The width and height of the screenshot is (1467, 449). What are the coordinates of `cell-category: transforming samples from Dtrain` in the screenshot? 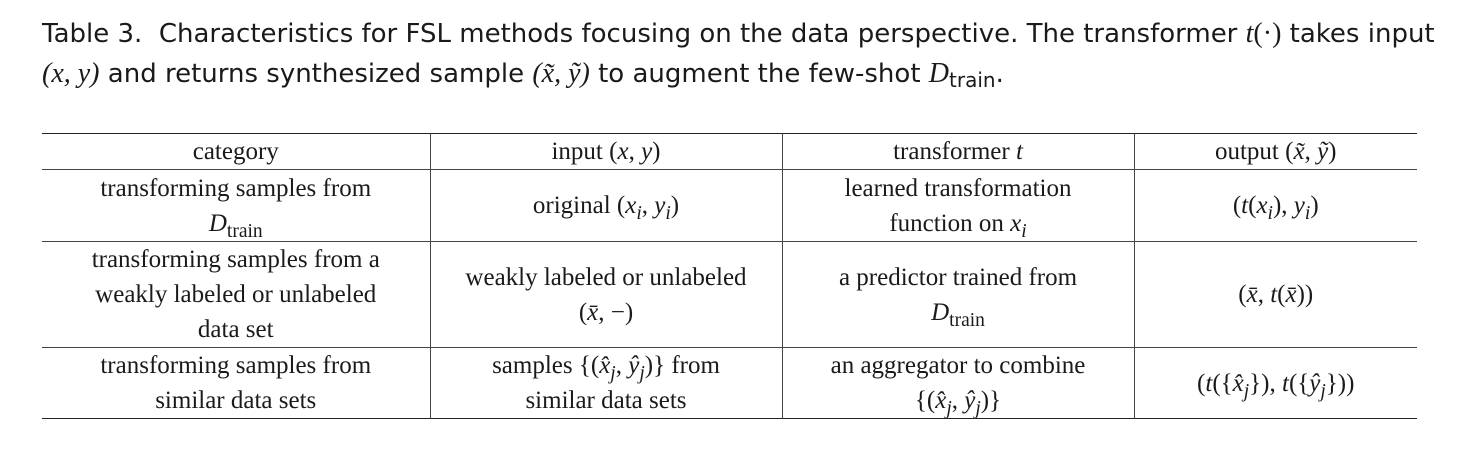 It's located at (236, 208).